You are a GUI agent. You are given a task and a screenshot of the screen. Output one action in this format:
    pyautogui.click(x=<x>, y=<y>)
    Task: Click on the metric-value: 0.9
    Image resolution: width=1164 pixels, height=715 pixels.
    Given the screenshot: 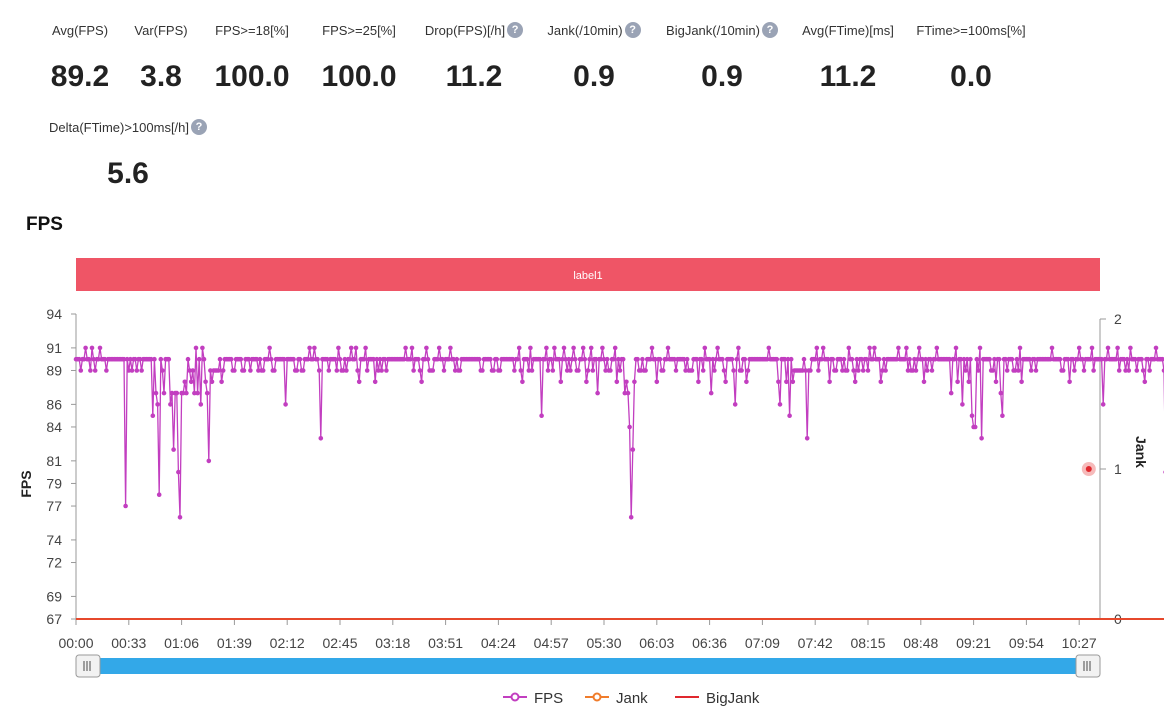 What is the action you would take?
    pyautogui.click(x=722, y=76)
    